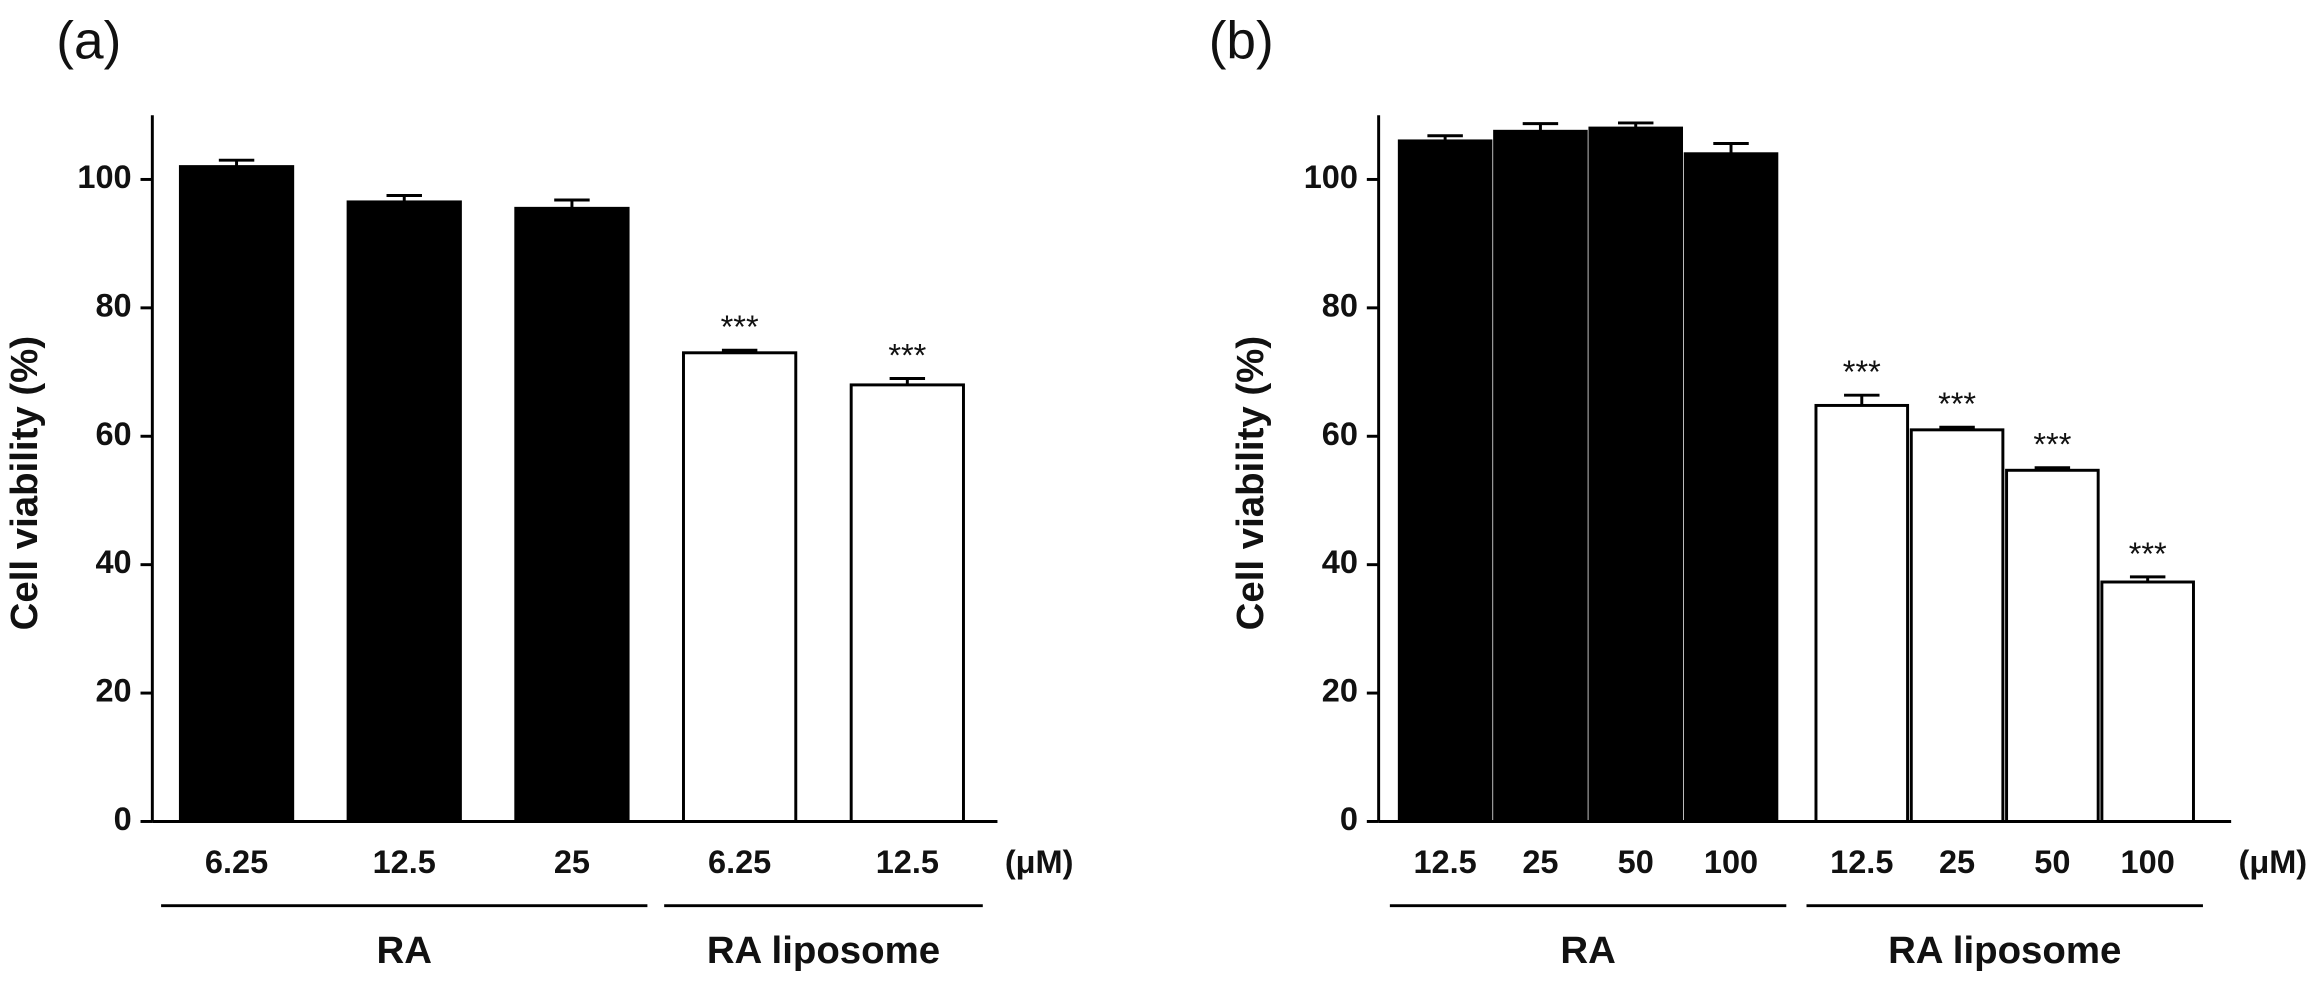 The width and height of the screenshot is (2317, 984). Describe the element at coordinates (88, 40) in the screenshot. I see `panel-label: (a)` at that location.